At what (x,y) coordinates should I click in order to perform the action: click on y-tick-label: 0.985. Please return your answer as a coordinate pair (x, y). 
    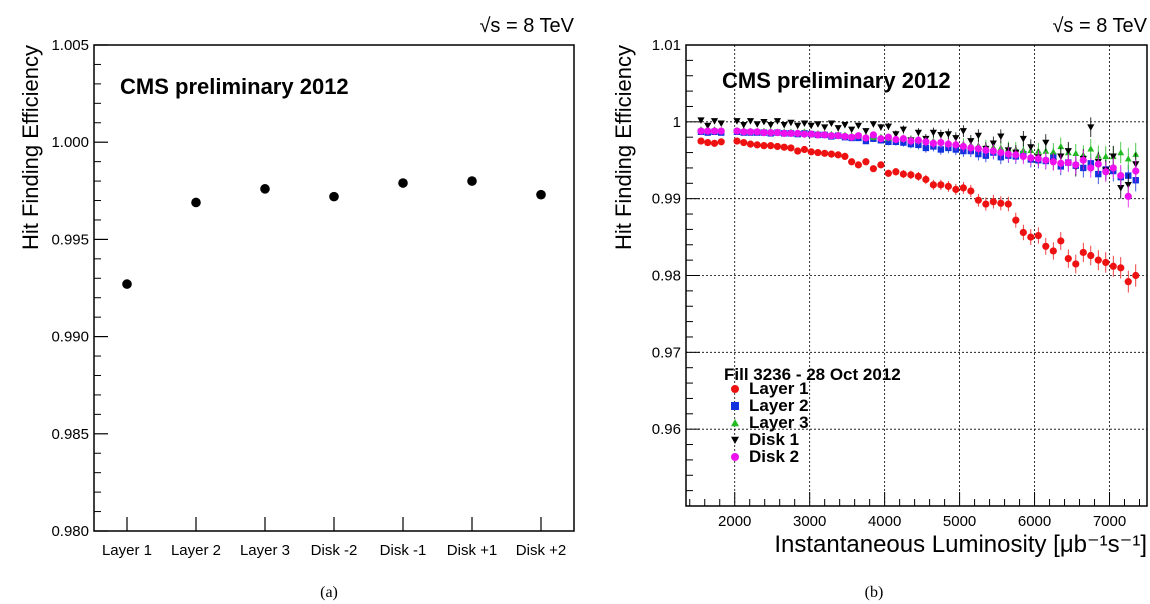
    Looking at the image, I should click on (70, 434).